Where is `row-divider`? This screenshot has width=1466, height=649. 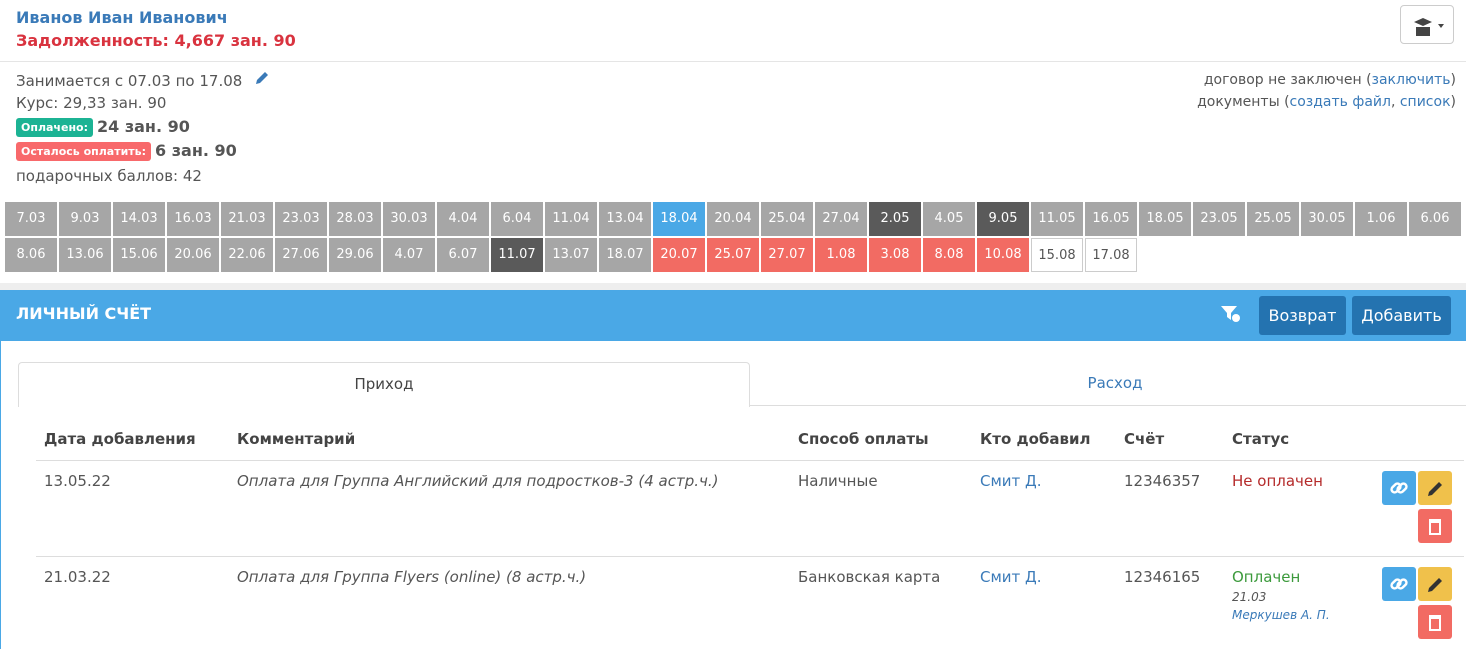 row-divider is located at coordinates (750, 556).